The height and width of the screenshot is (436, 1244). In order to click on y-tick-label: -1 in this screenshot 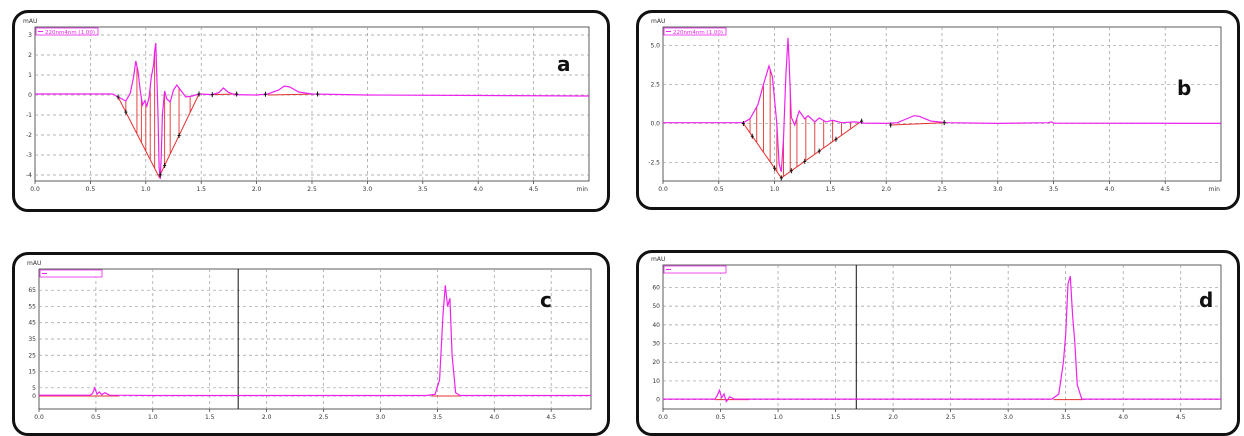, I will do `click(29, 115)`.